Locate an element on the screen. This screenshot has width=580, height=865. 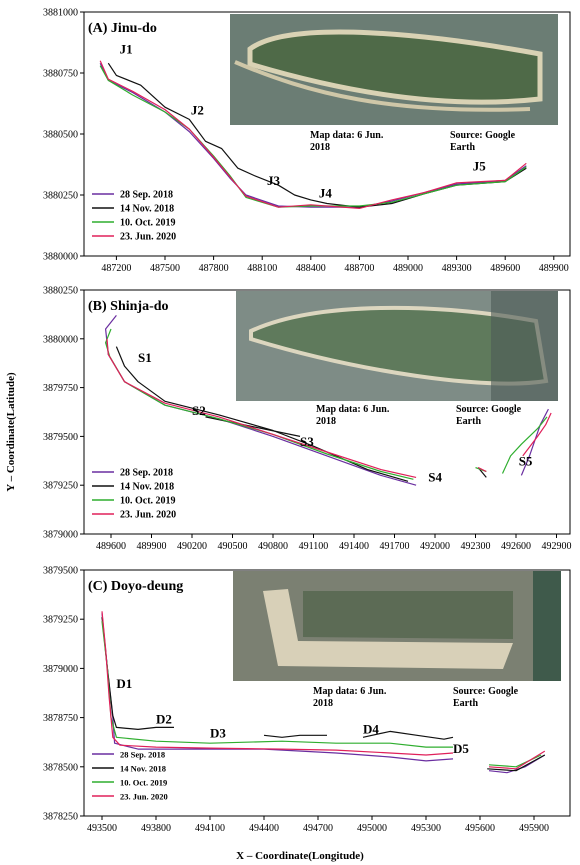
y-tick-label: 3881000 is located at coordinates (60, 13).